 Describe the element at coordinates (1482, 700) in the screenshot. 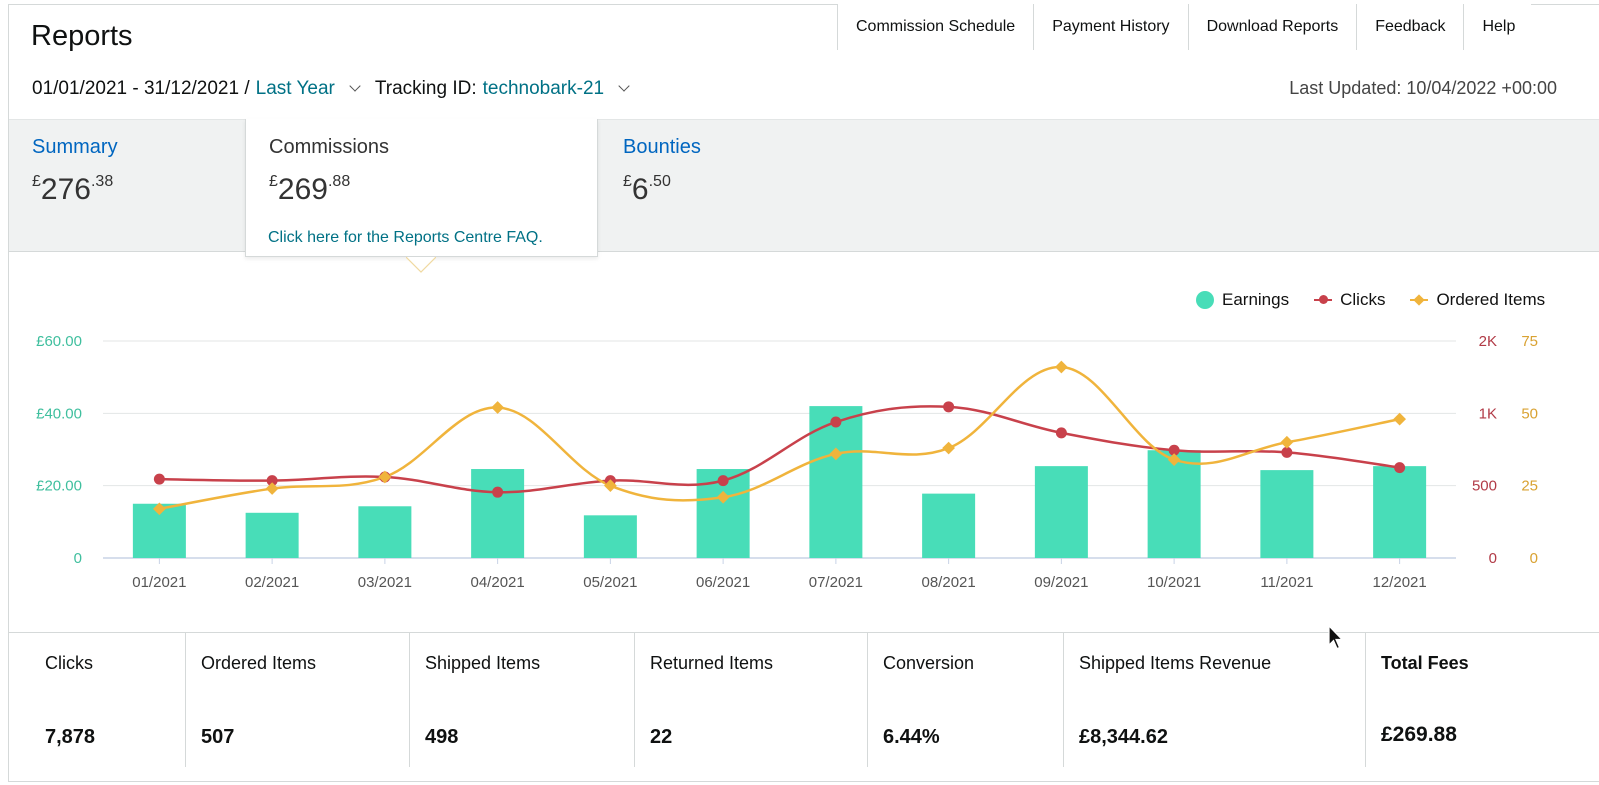

I see `metric-total-fees: Total Fees £269.88` at that location.